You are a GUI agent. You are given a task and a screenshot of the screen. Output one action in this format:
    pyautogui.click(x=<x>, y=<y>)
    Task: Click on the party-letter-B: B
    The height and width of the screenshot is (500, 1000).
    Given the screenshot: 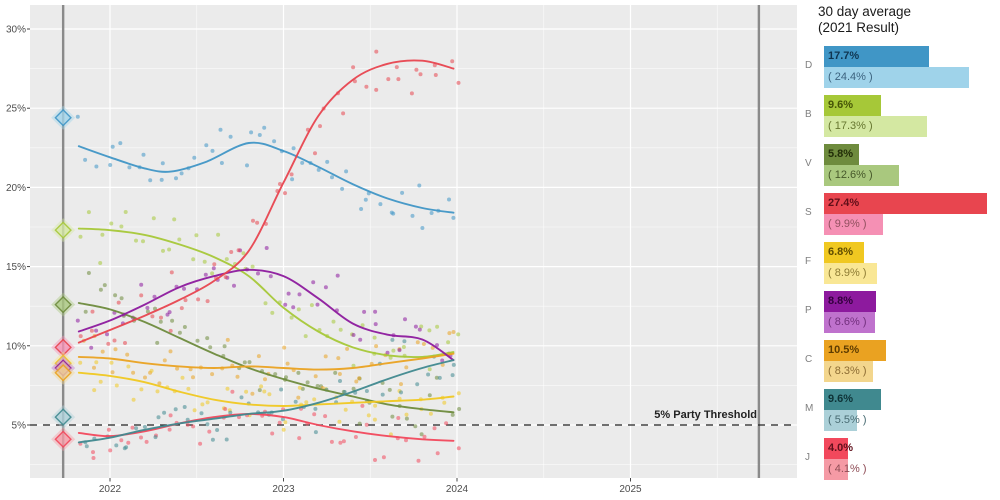 What is the action you would take?
    pyautogui.click(x=808, y=114)
    